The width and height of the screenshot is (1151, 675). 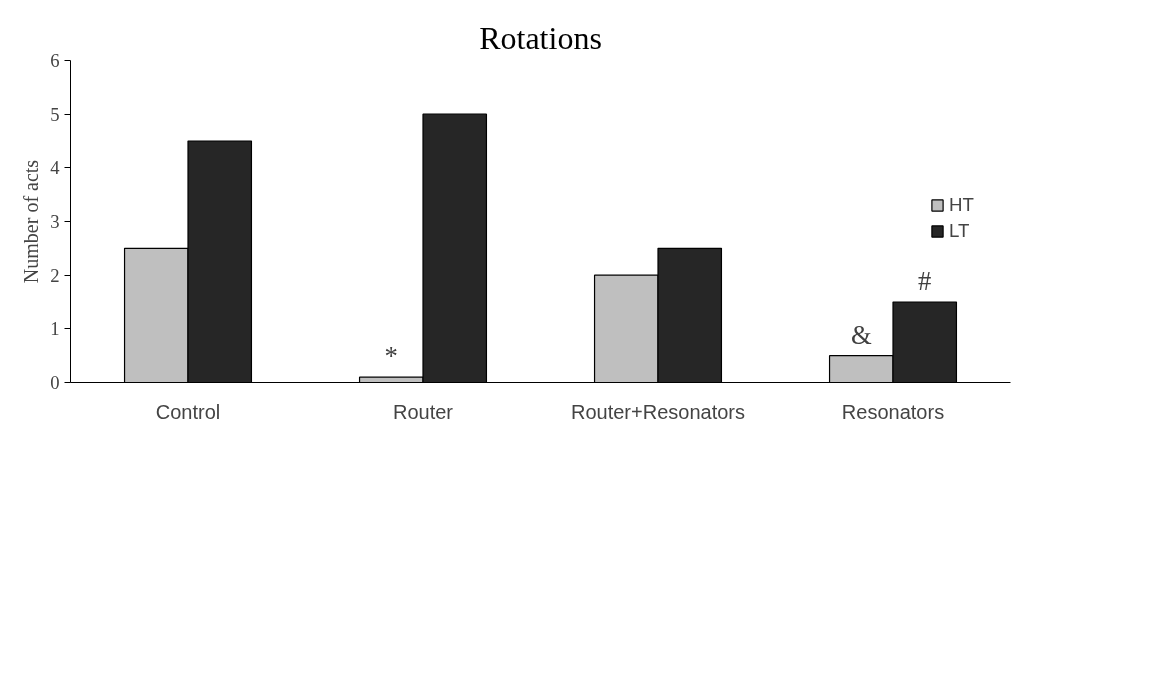 I want to click on y-tick-label: 2, so click(x=55, y=275).